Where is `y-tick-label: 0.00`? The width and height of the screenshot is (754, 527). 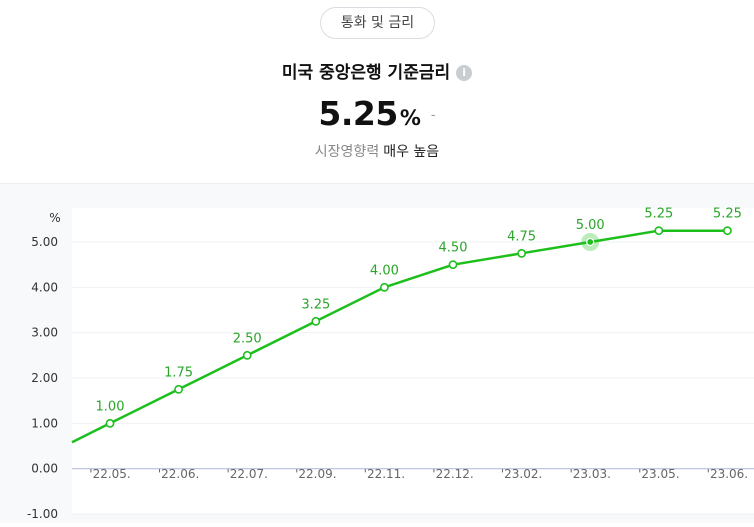
y-tick-label: 0.00 is located at coordinates (44, 469).